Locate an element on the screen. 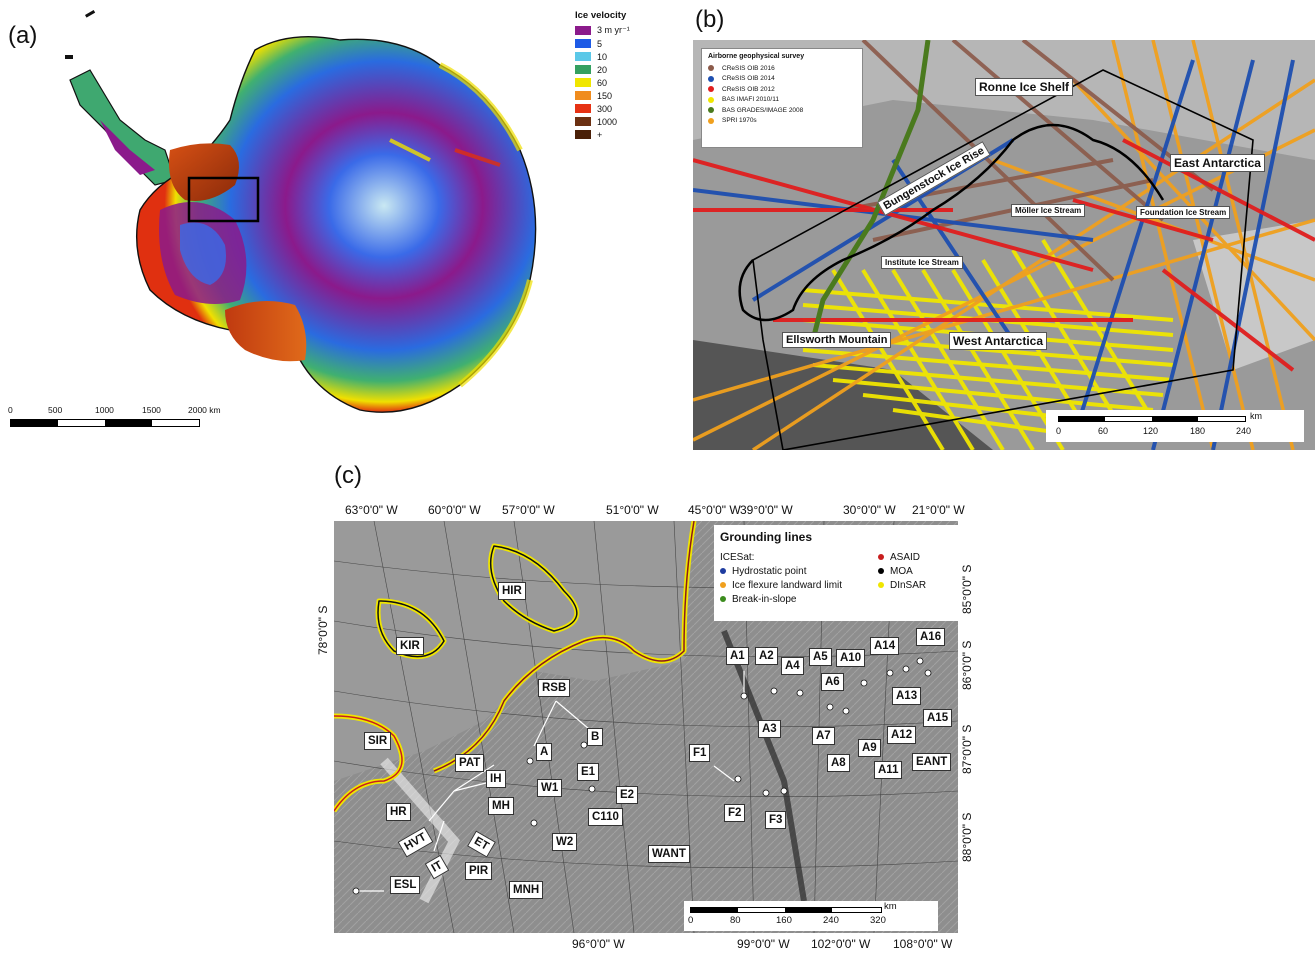 Image resolution: width=1315 pixels, height=953 pixels. top-axis-label: 63°0'0" W is located at coordinates (371, 510).